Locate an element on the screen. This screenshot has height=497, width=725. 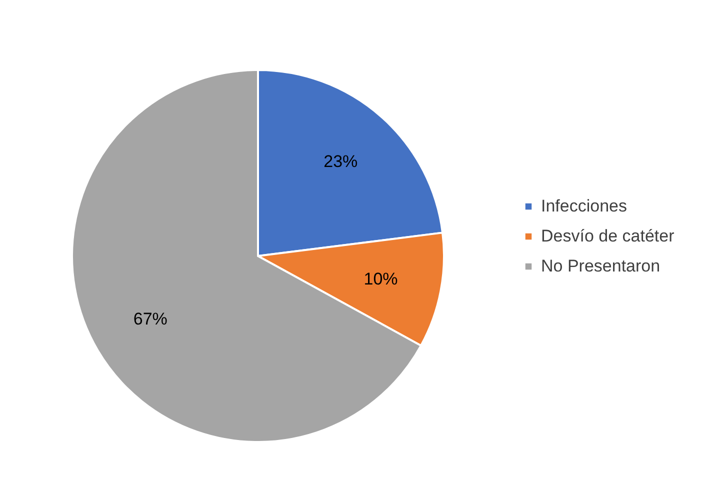
data-label: 67% is located at coordinates (150, 319).